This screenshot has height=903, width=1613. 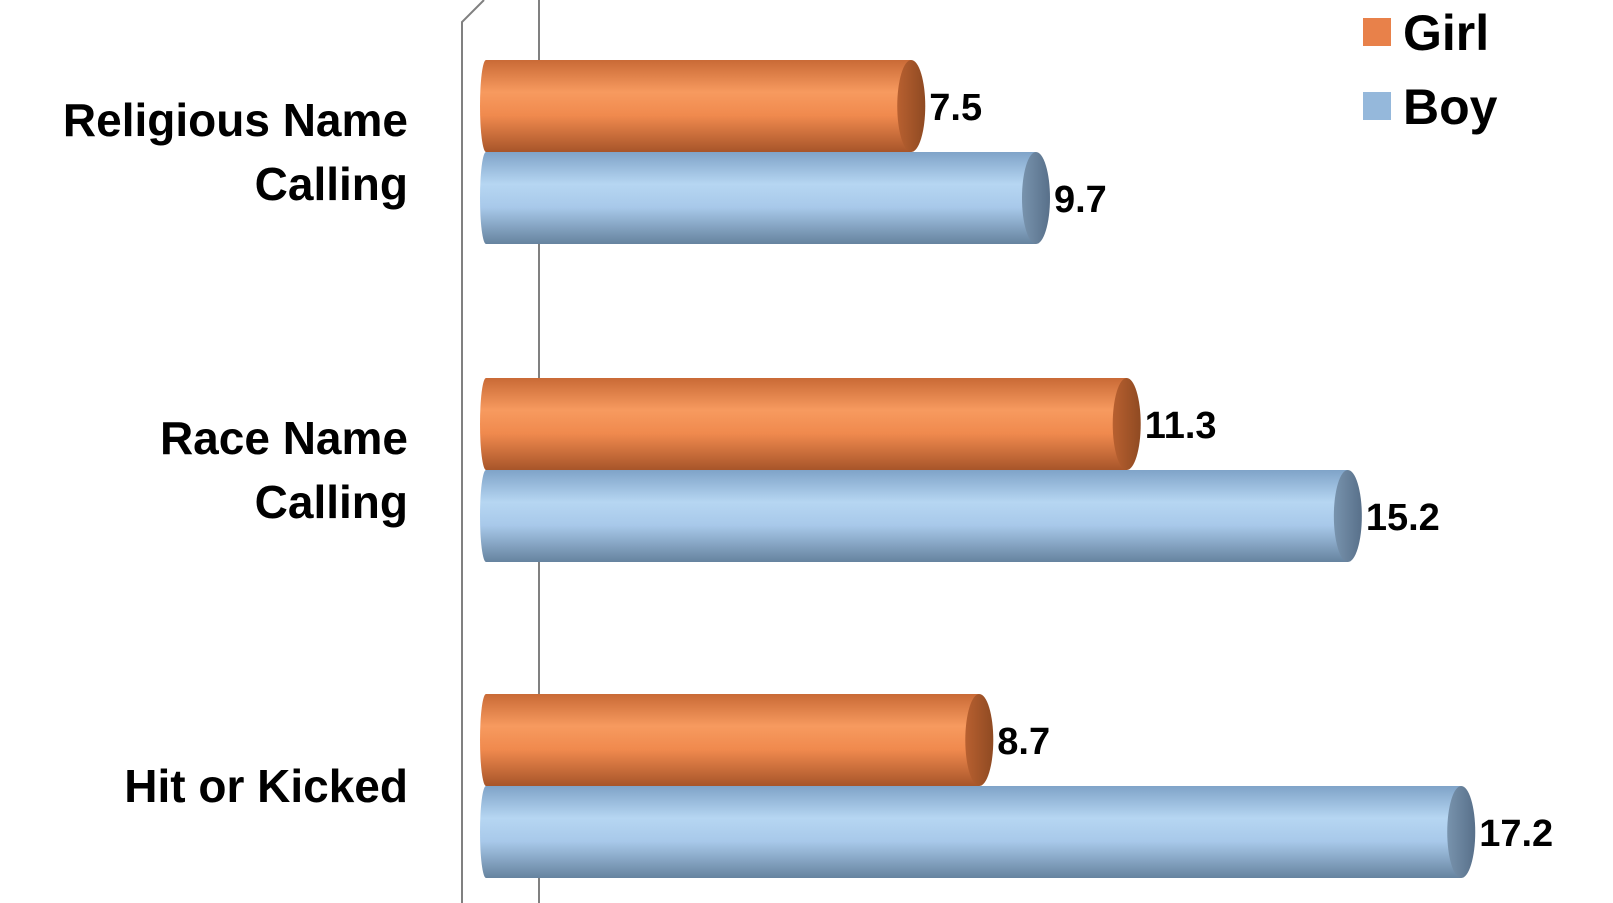 I want to click on legend-label: Girl, so click(x=1446, y=33).